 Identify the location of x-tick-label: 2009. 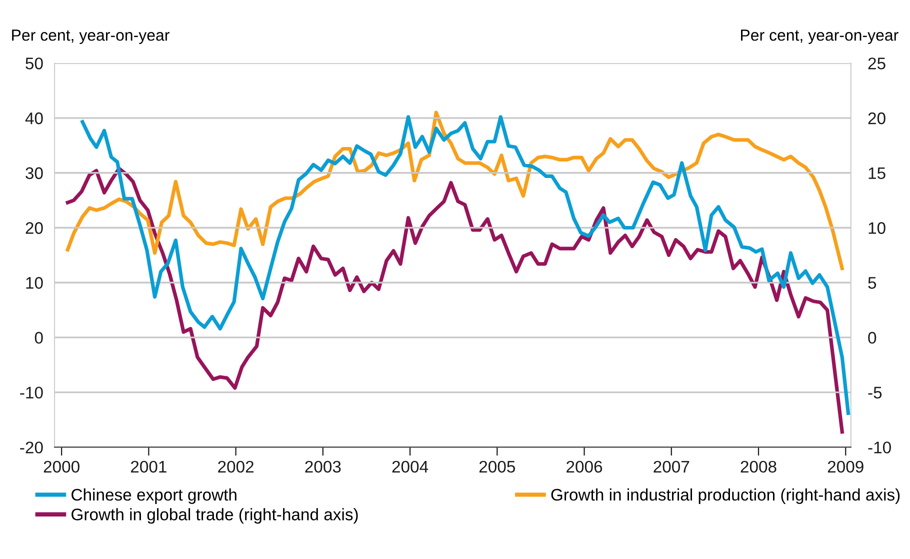
(846, 466).